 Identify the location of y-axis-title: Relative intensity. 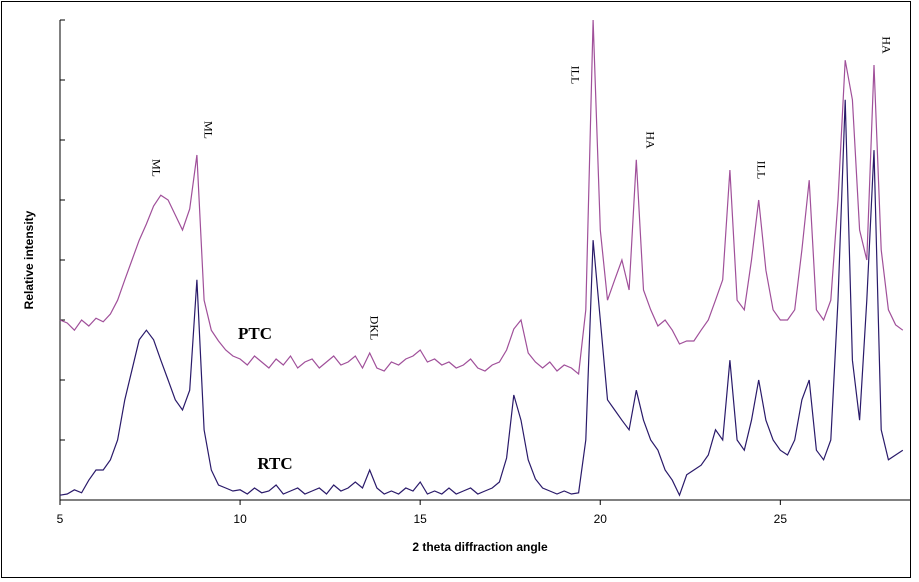
(29, 259).